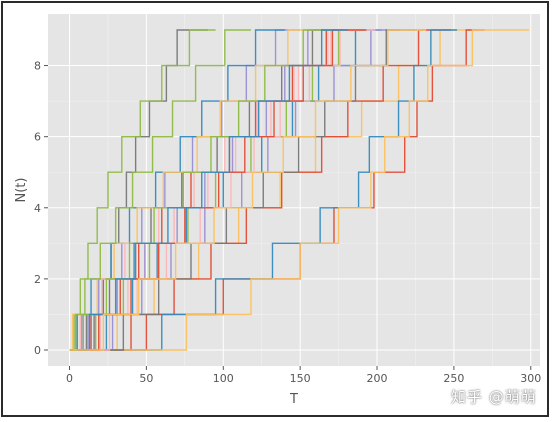 The width and height of the screenshot is (554, 422). I want to click on y-tick-label: 2, so click(37, 279).